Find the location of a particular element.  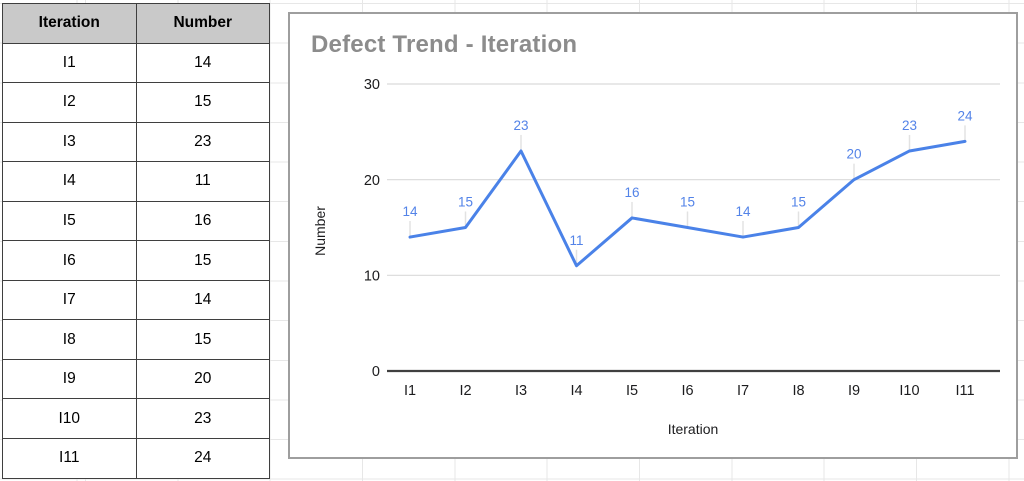

x-tick-label: I6 is located at coordinates (687, 391).